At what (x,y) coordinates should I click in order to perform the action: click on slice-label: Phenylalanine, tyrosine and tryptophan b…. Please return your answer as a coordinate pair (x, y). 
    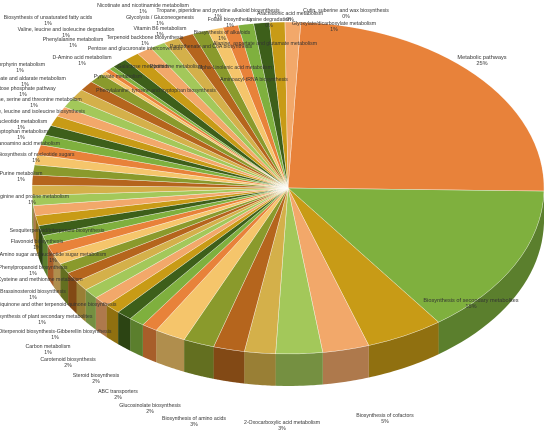
    Looking at the image, I should click on (156, 91).